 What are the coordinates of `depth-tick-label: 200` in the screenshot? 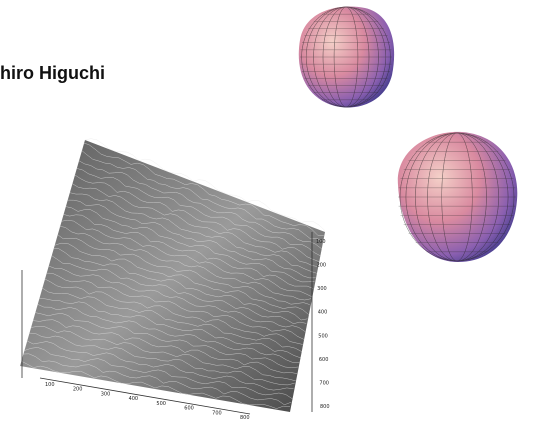 It's located at (322, 266).